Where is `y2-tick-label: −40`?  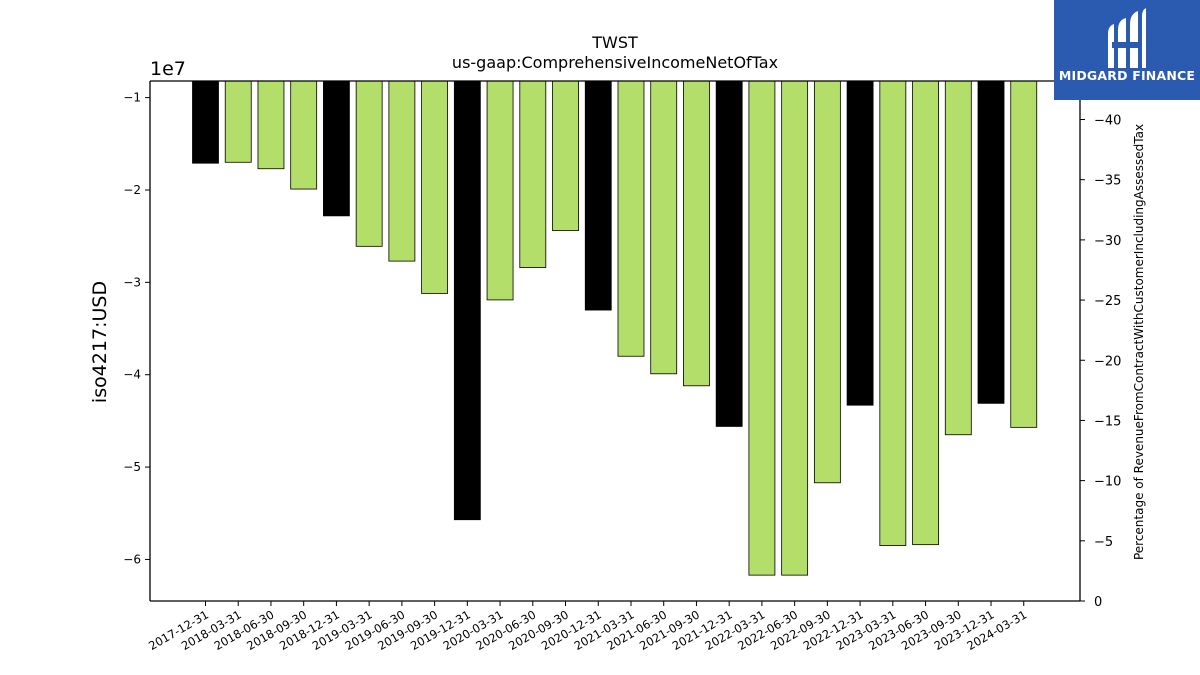 y2-tick-label: −40 is located at coordinates (1107, 121).